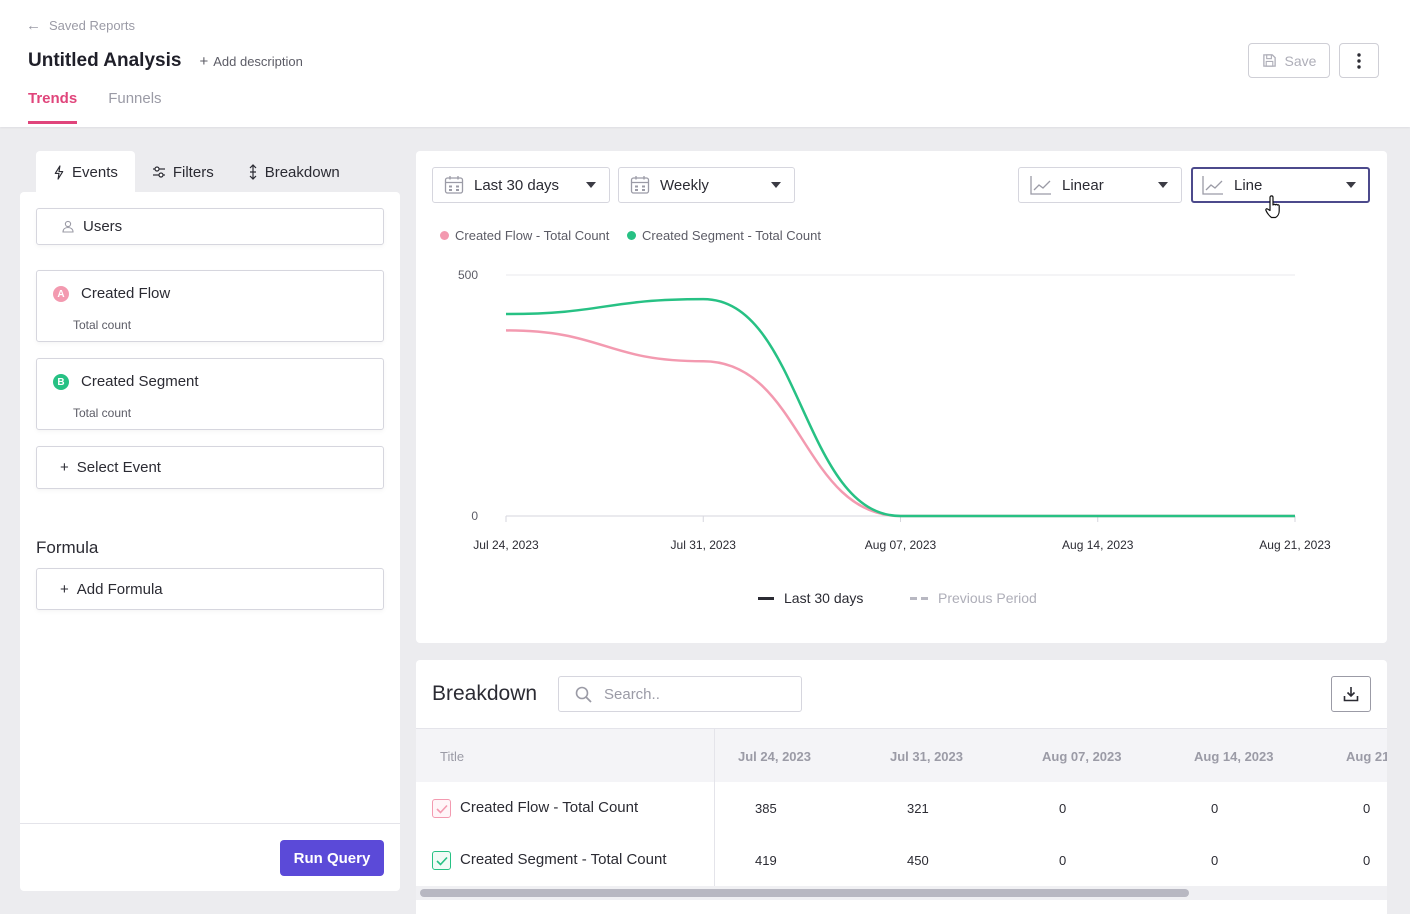  I want to click on column-header: Jul 24, 2023, so click(774, 756).